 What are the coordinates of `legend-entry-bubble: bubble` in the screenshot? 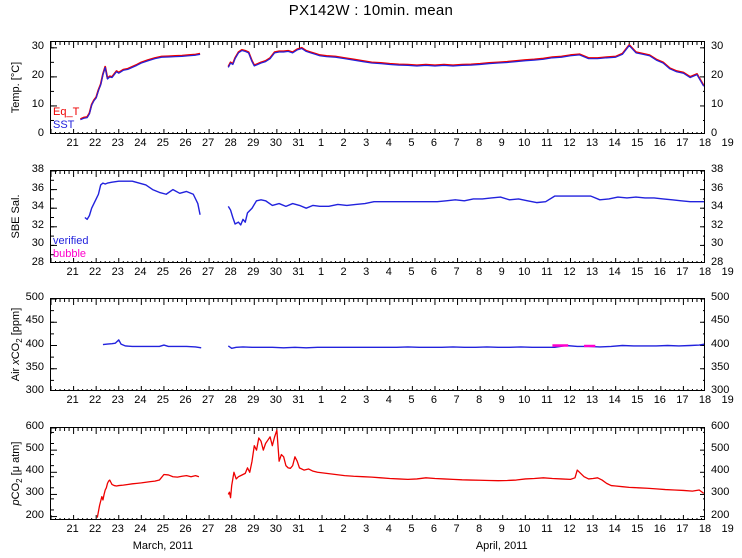 It's located at (70, 254).